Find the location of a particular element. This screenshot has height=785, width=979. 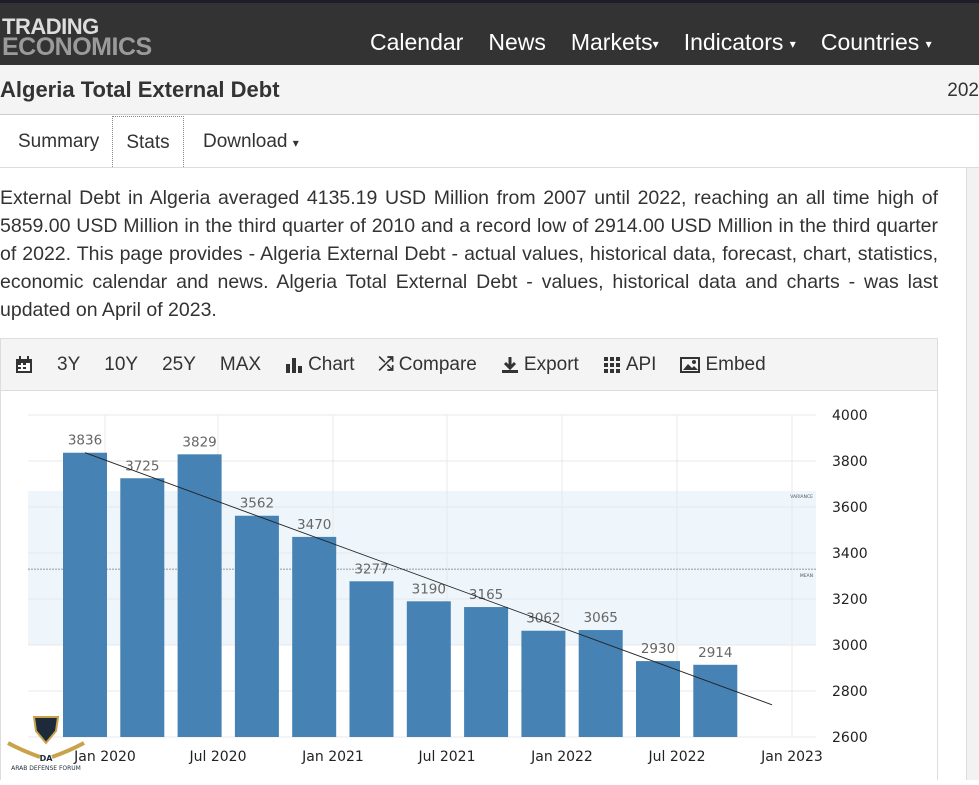

watermark-abbr: DA is located at coordinates (47, 758).